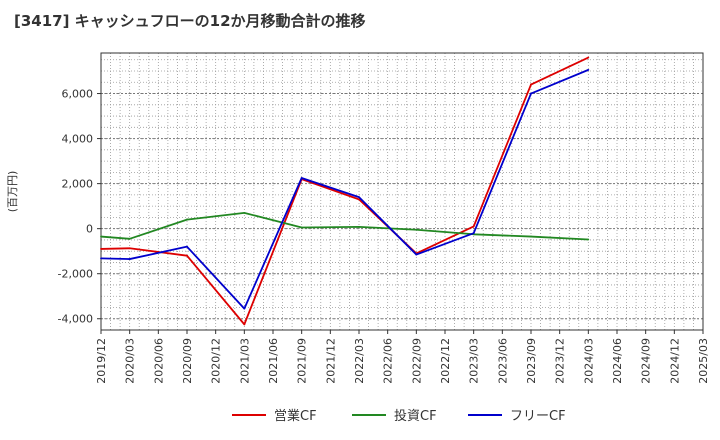  I want to click on y-axis-label: (百万円), so click(12, 192).